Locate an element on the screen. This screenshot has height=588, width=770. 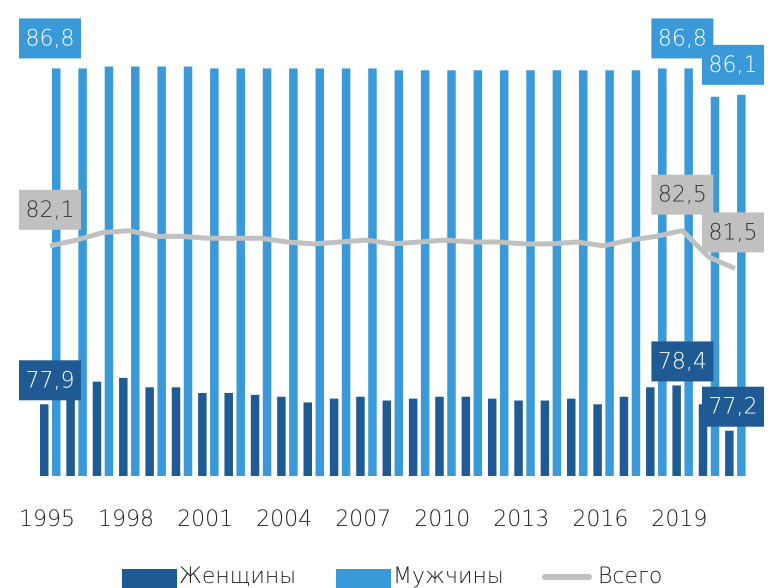
data-label: 82,5 is located at coordinates (682, 194).